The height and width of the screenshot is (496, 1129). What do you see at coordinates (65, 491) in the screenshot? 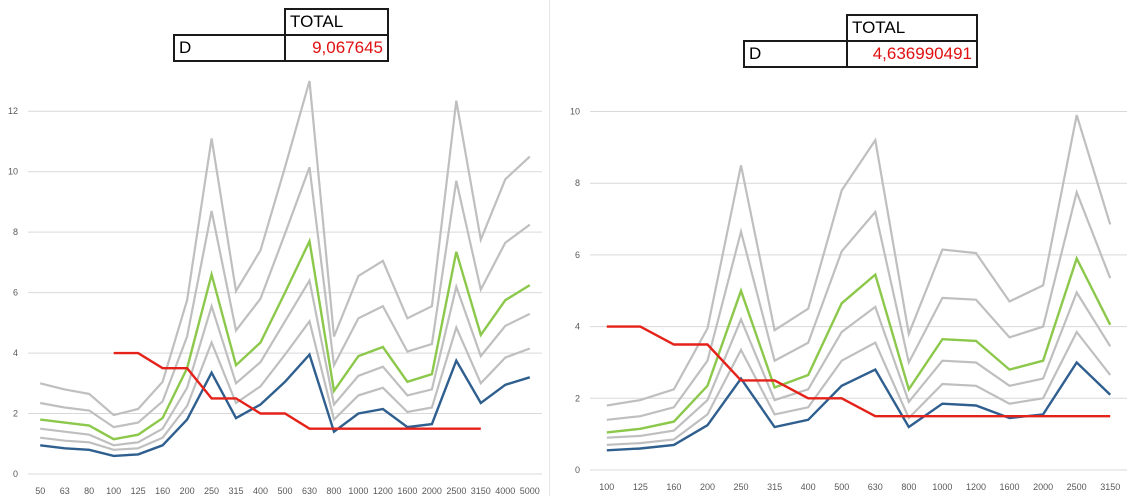
I see `x-tick-label: 63` at bounding box center [65, 491].